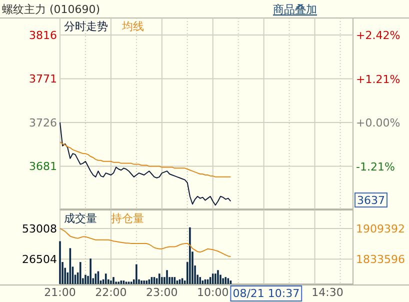 The image size is (409, 302). What do you see at coordinates (39, 259) in the screenshot?
I see `y-tick-label: 26504` at bounding box center [39, 259].